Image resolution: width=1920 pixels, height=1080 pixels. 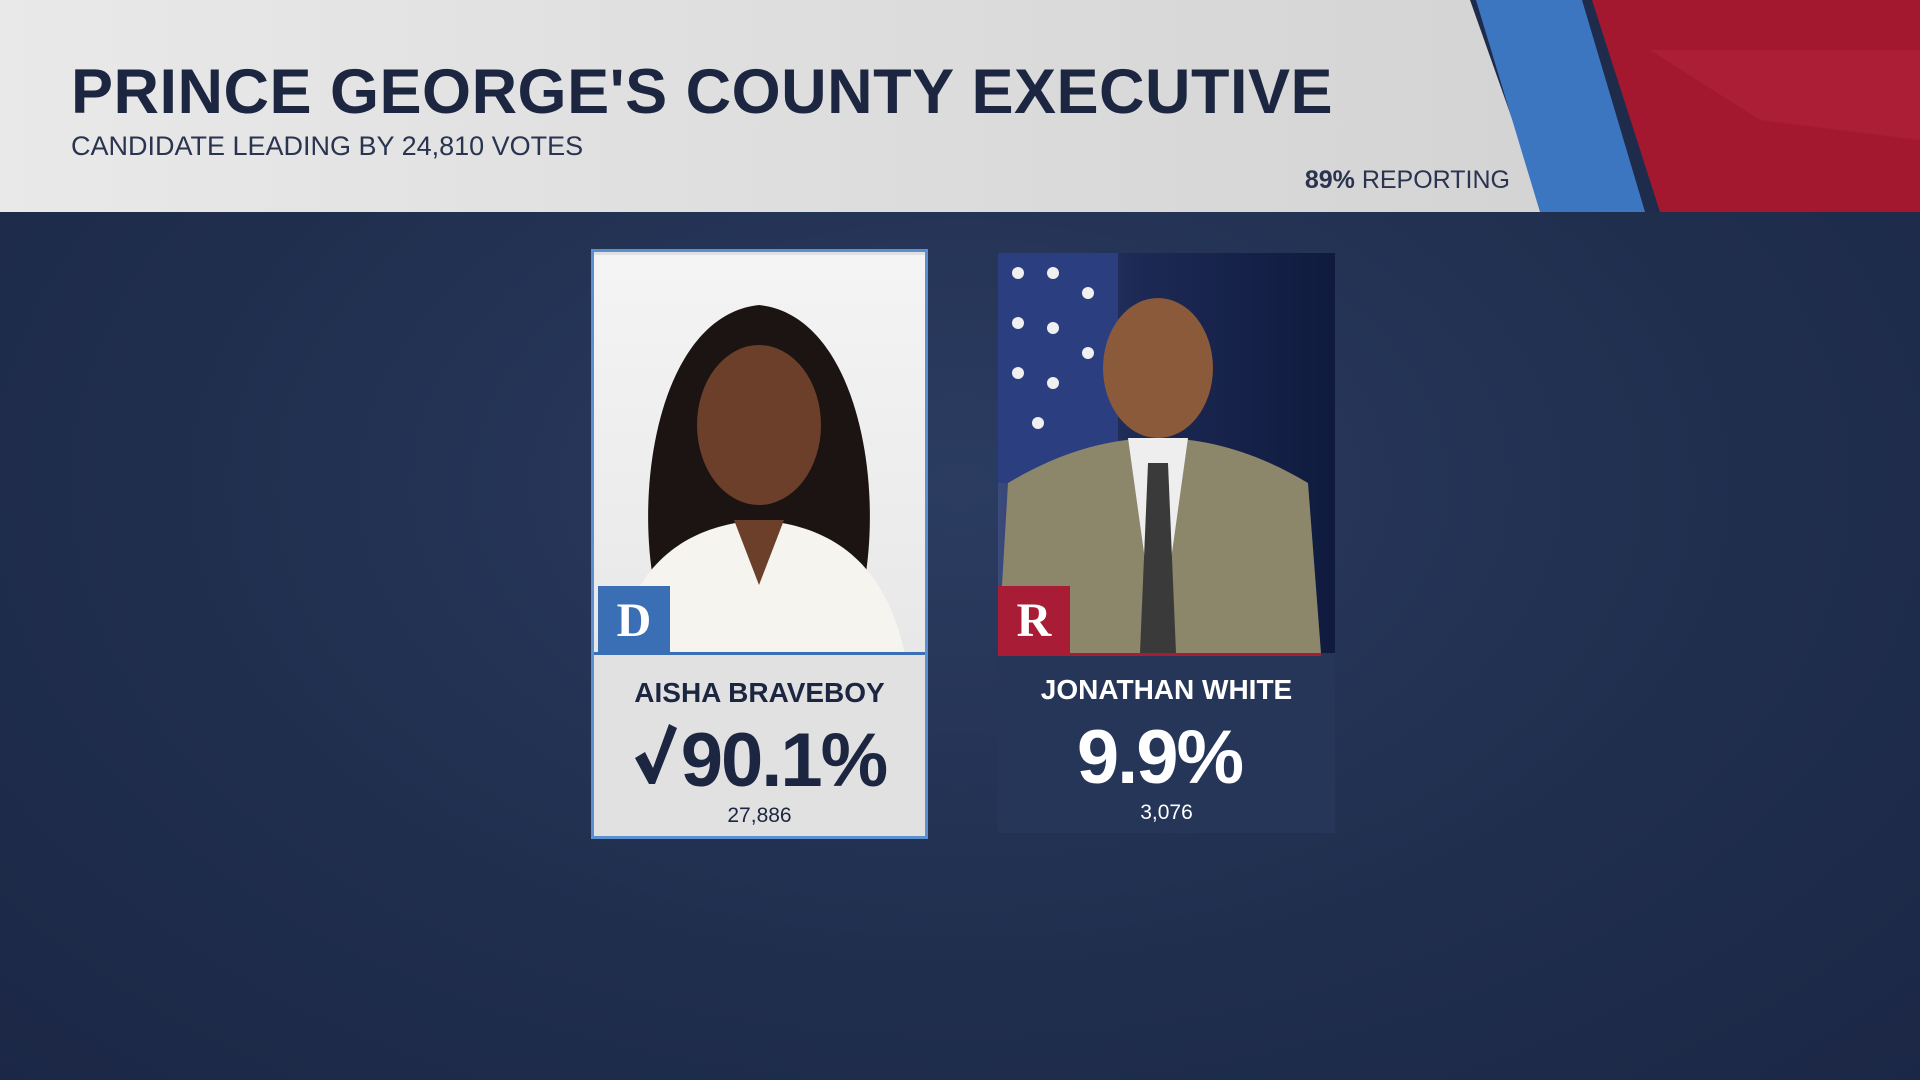 I want to click on reporting: 89% REPORTING, so click(x=1407, y=180).